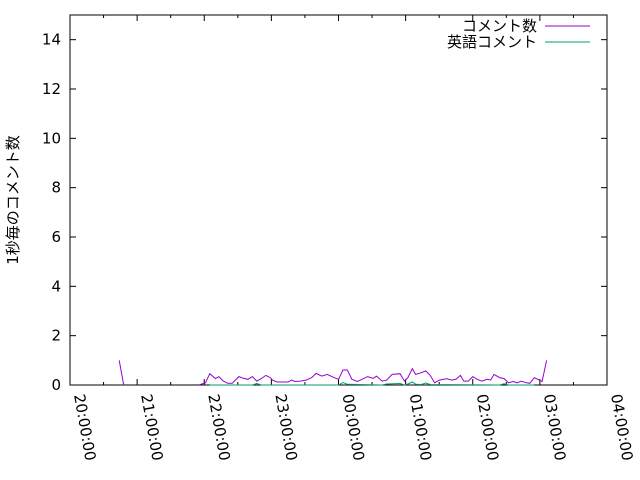 The image size is (640, 480). What do you see at coordinates (492, 42) in the screenshot?
I see `legend-label: 英語コメント` at bounding box center [492, 42].